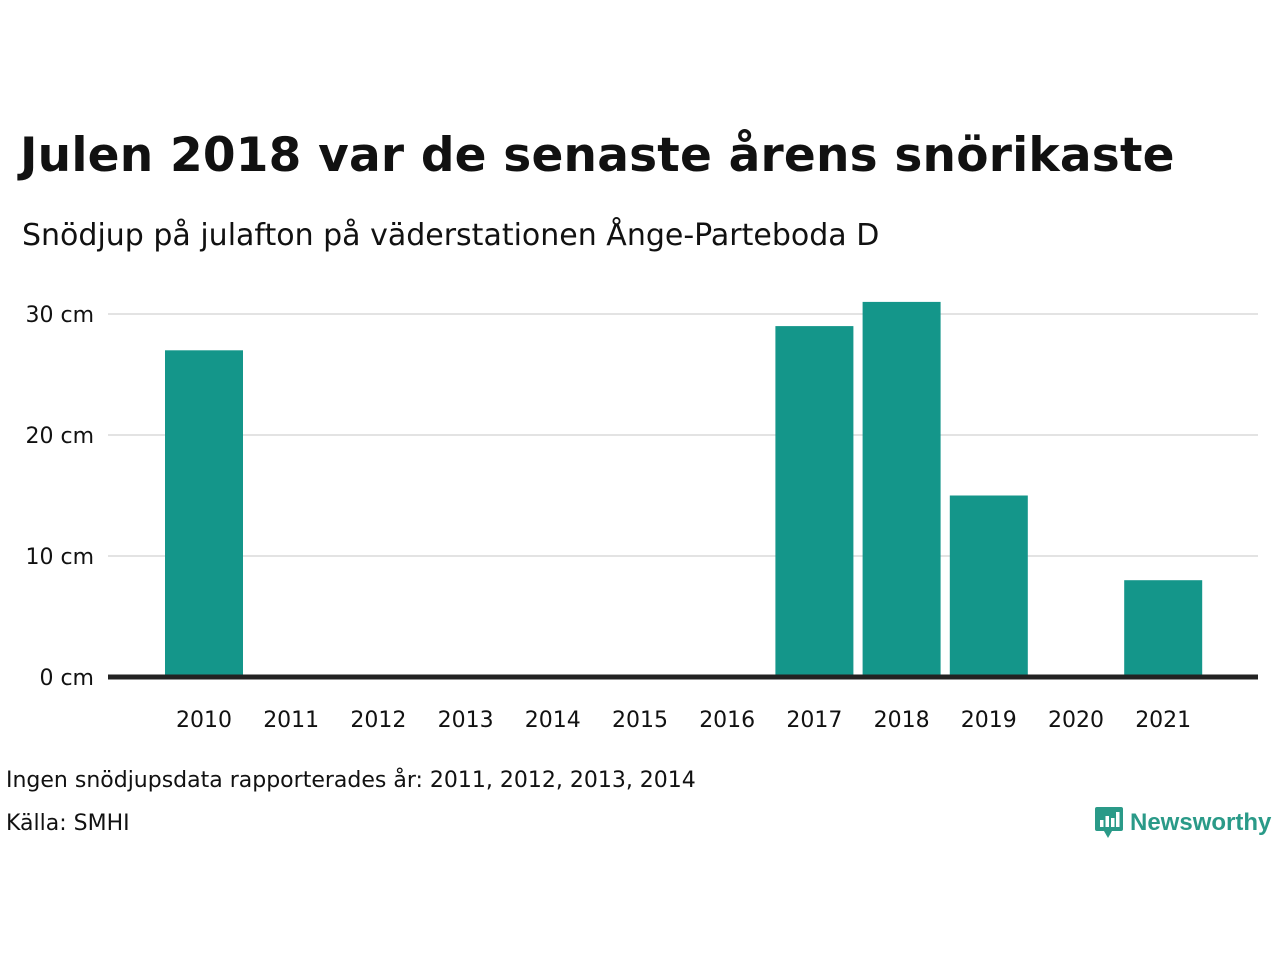 This screenshot has width=1280, height=960. I want to click on x-tick-label-2014: 2014, so click(553, 720).